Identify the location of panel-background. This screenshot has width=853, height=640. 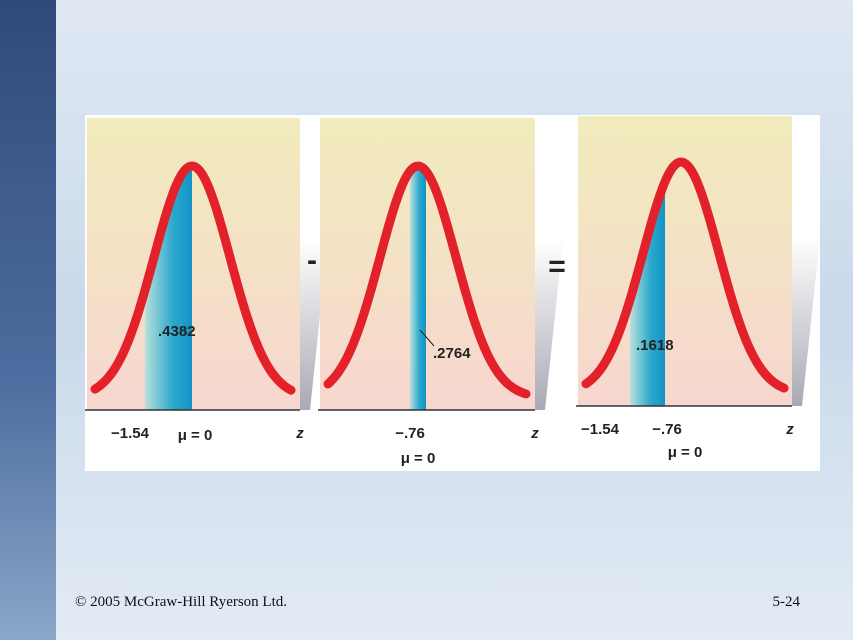
(427, 264).